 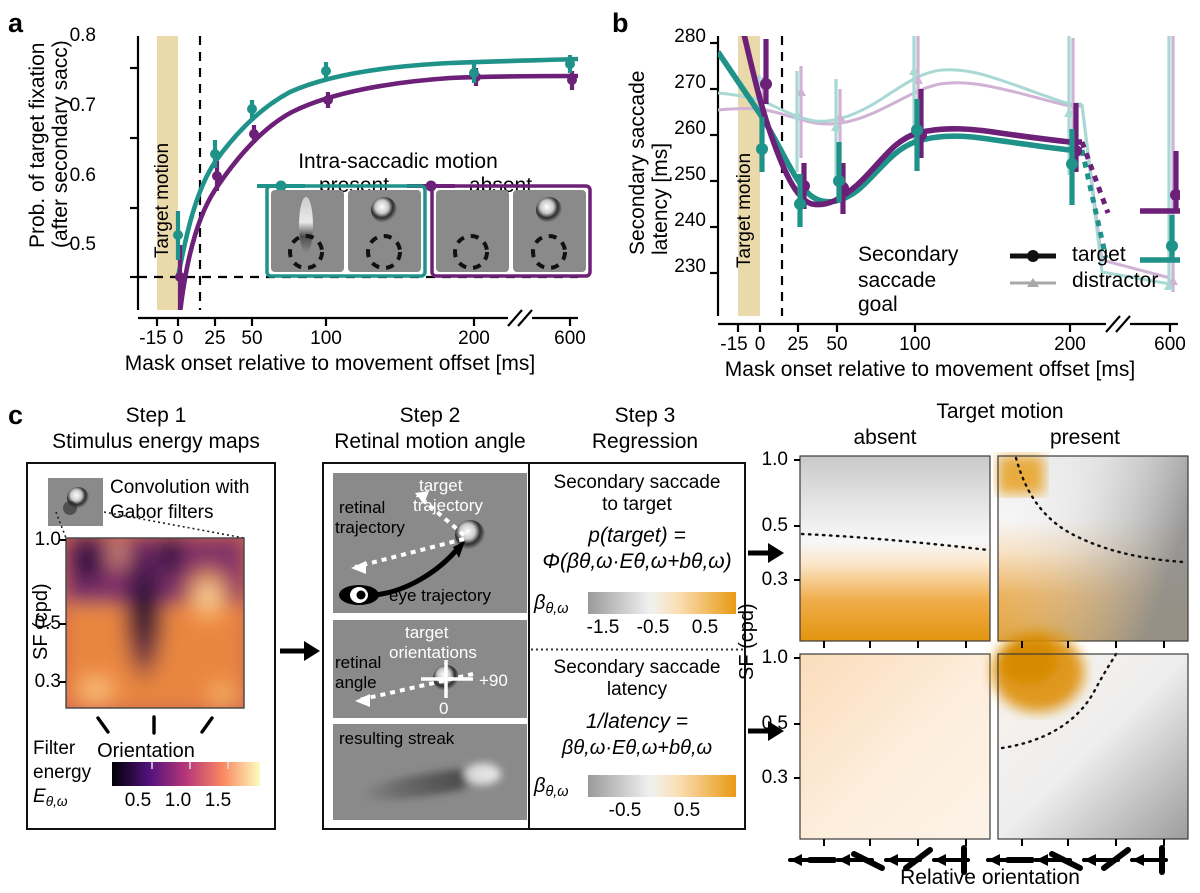 What do you see at coordinates (774, 579) in the screenshot?
I see `maps-y-tick-top-2: 0.3` at bounding box center [774, 579].